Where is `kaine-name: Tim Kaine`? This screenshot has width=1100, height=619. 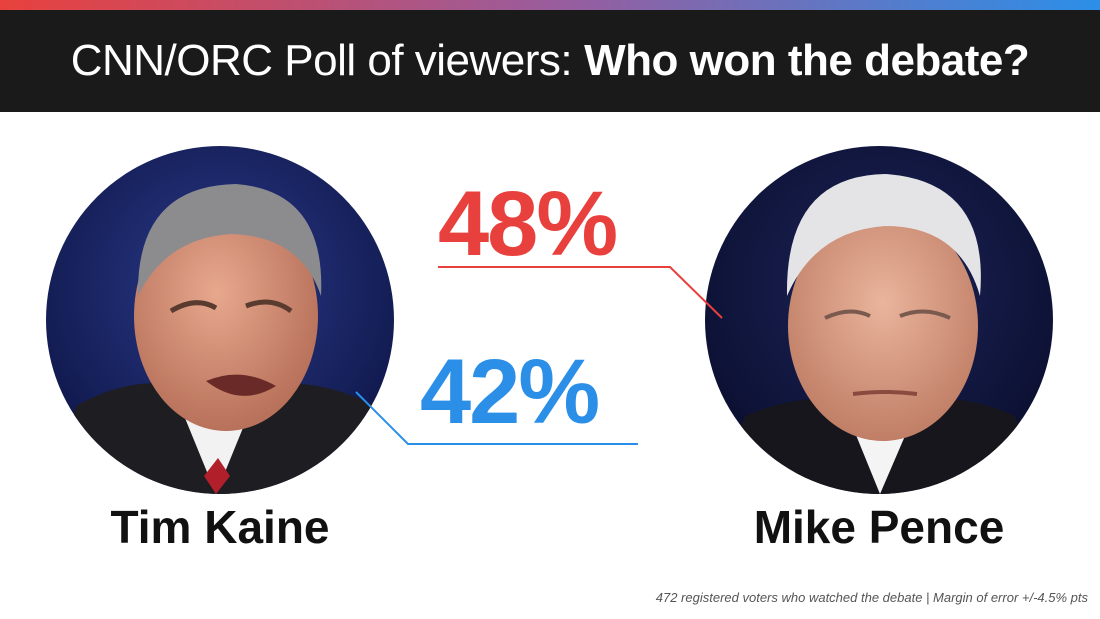
kaine-name: Tim Kaine is located at coordinates (220, 527).